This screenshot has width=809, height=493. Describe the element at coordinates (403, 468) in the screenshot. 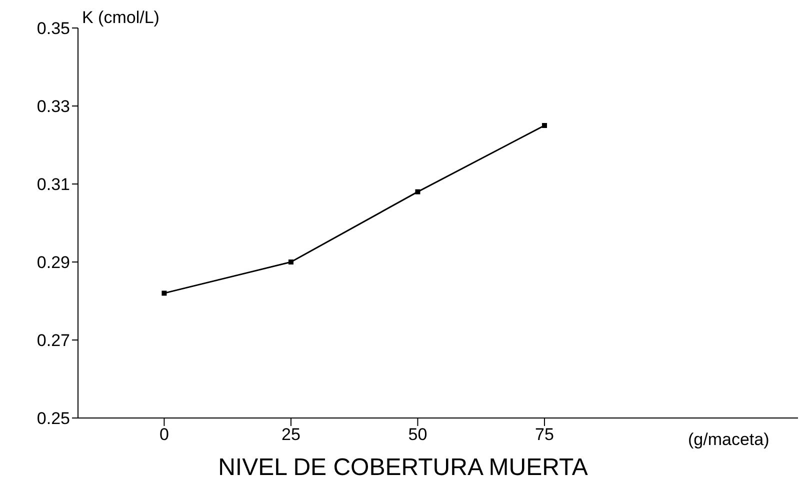

I see `x-axis-title: NIVEL DE COBERTURA MUERTA` at that location.